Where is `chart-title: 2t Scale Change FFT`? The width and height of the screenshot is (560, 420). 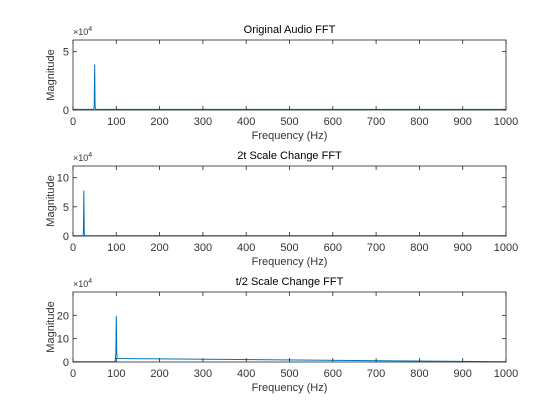 chart-title: 2t Scale Change FFT is located at coordinates (289, 156).